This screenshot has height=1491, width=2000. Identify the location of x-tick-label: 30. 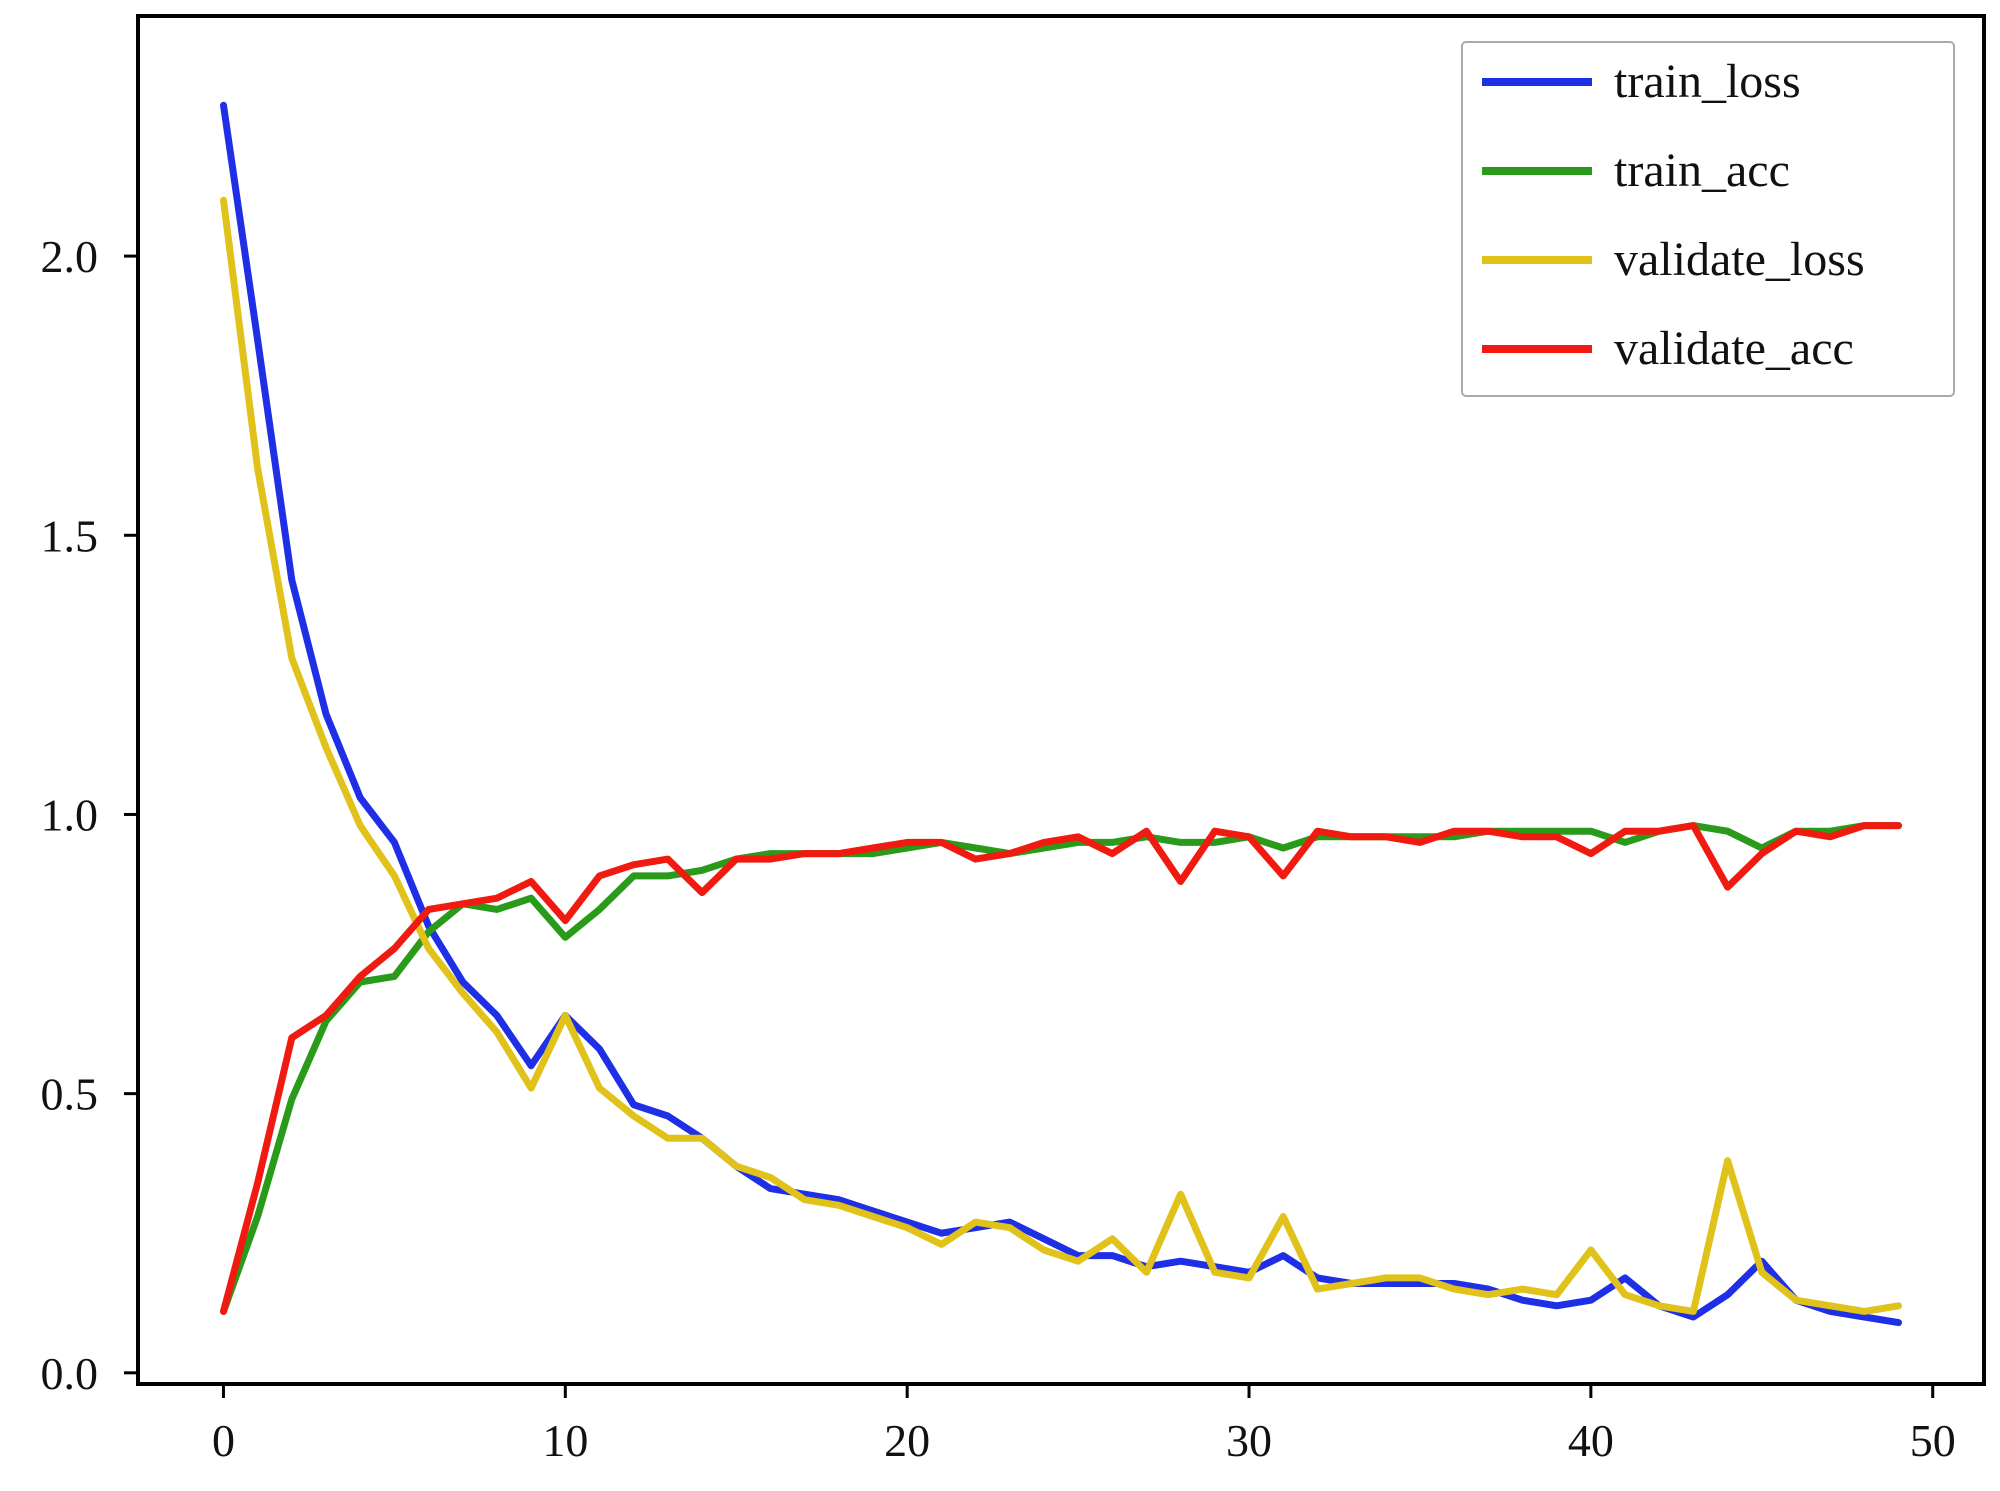
(1249, 1440).